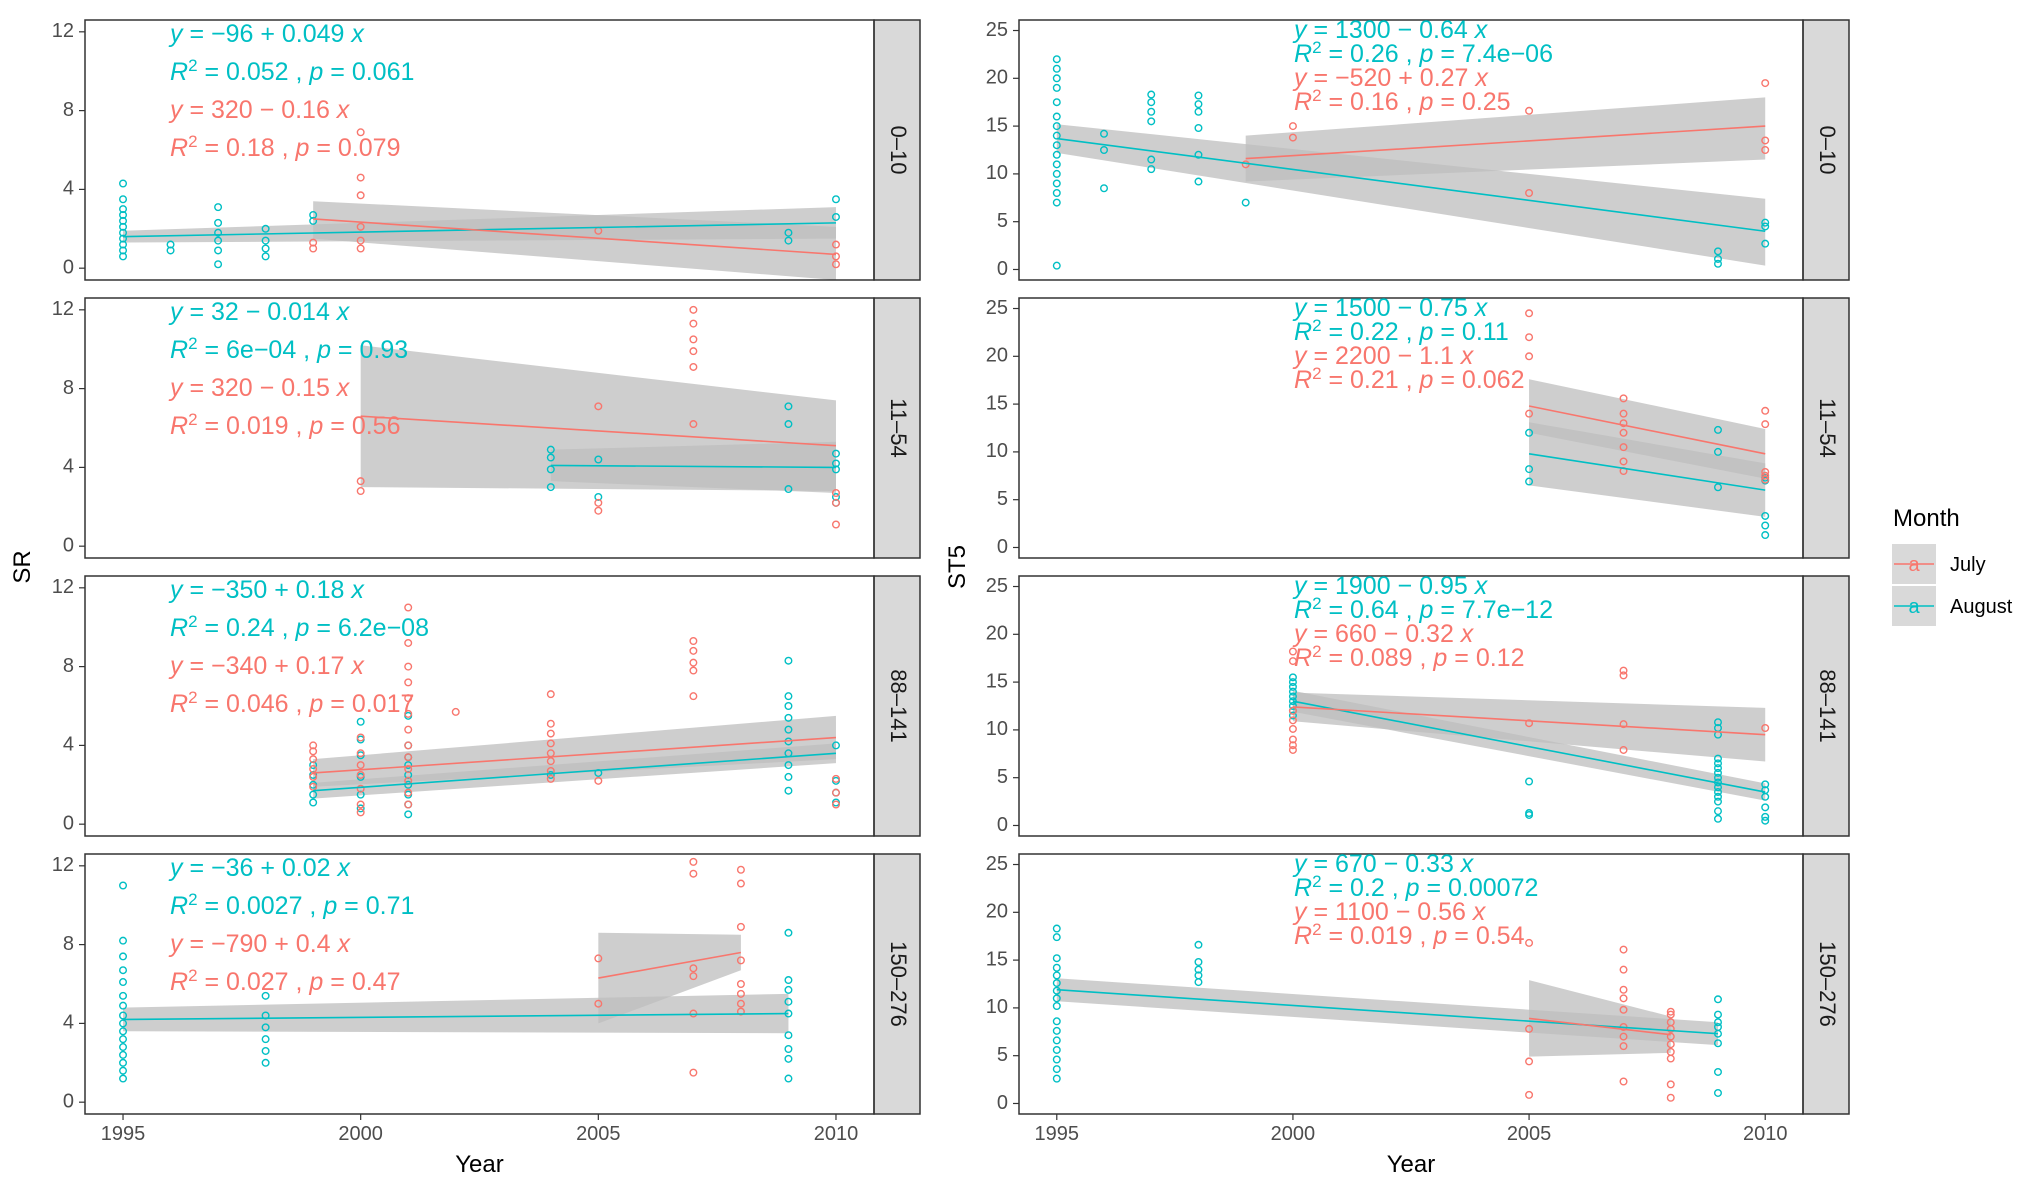 The width and height of the screenshot is (2032, 1187). What do you see at coordinates (1765, 1134) in the screenshot?
I see `x-tick-label: 2010` at bounding box center [1765, 1134].